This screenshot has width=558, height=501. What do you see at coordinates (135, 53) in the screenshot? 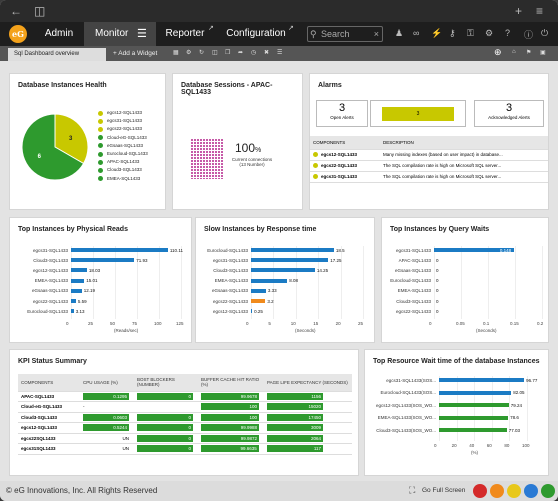
I see `add-widget-button: + Add a Widget` at bounding box center [135, 53].